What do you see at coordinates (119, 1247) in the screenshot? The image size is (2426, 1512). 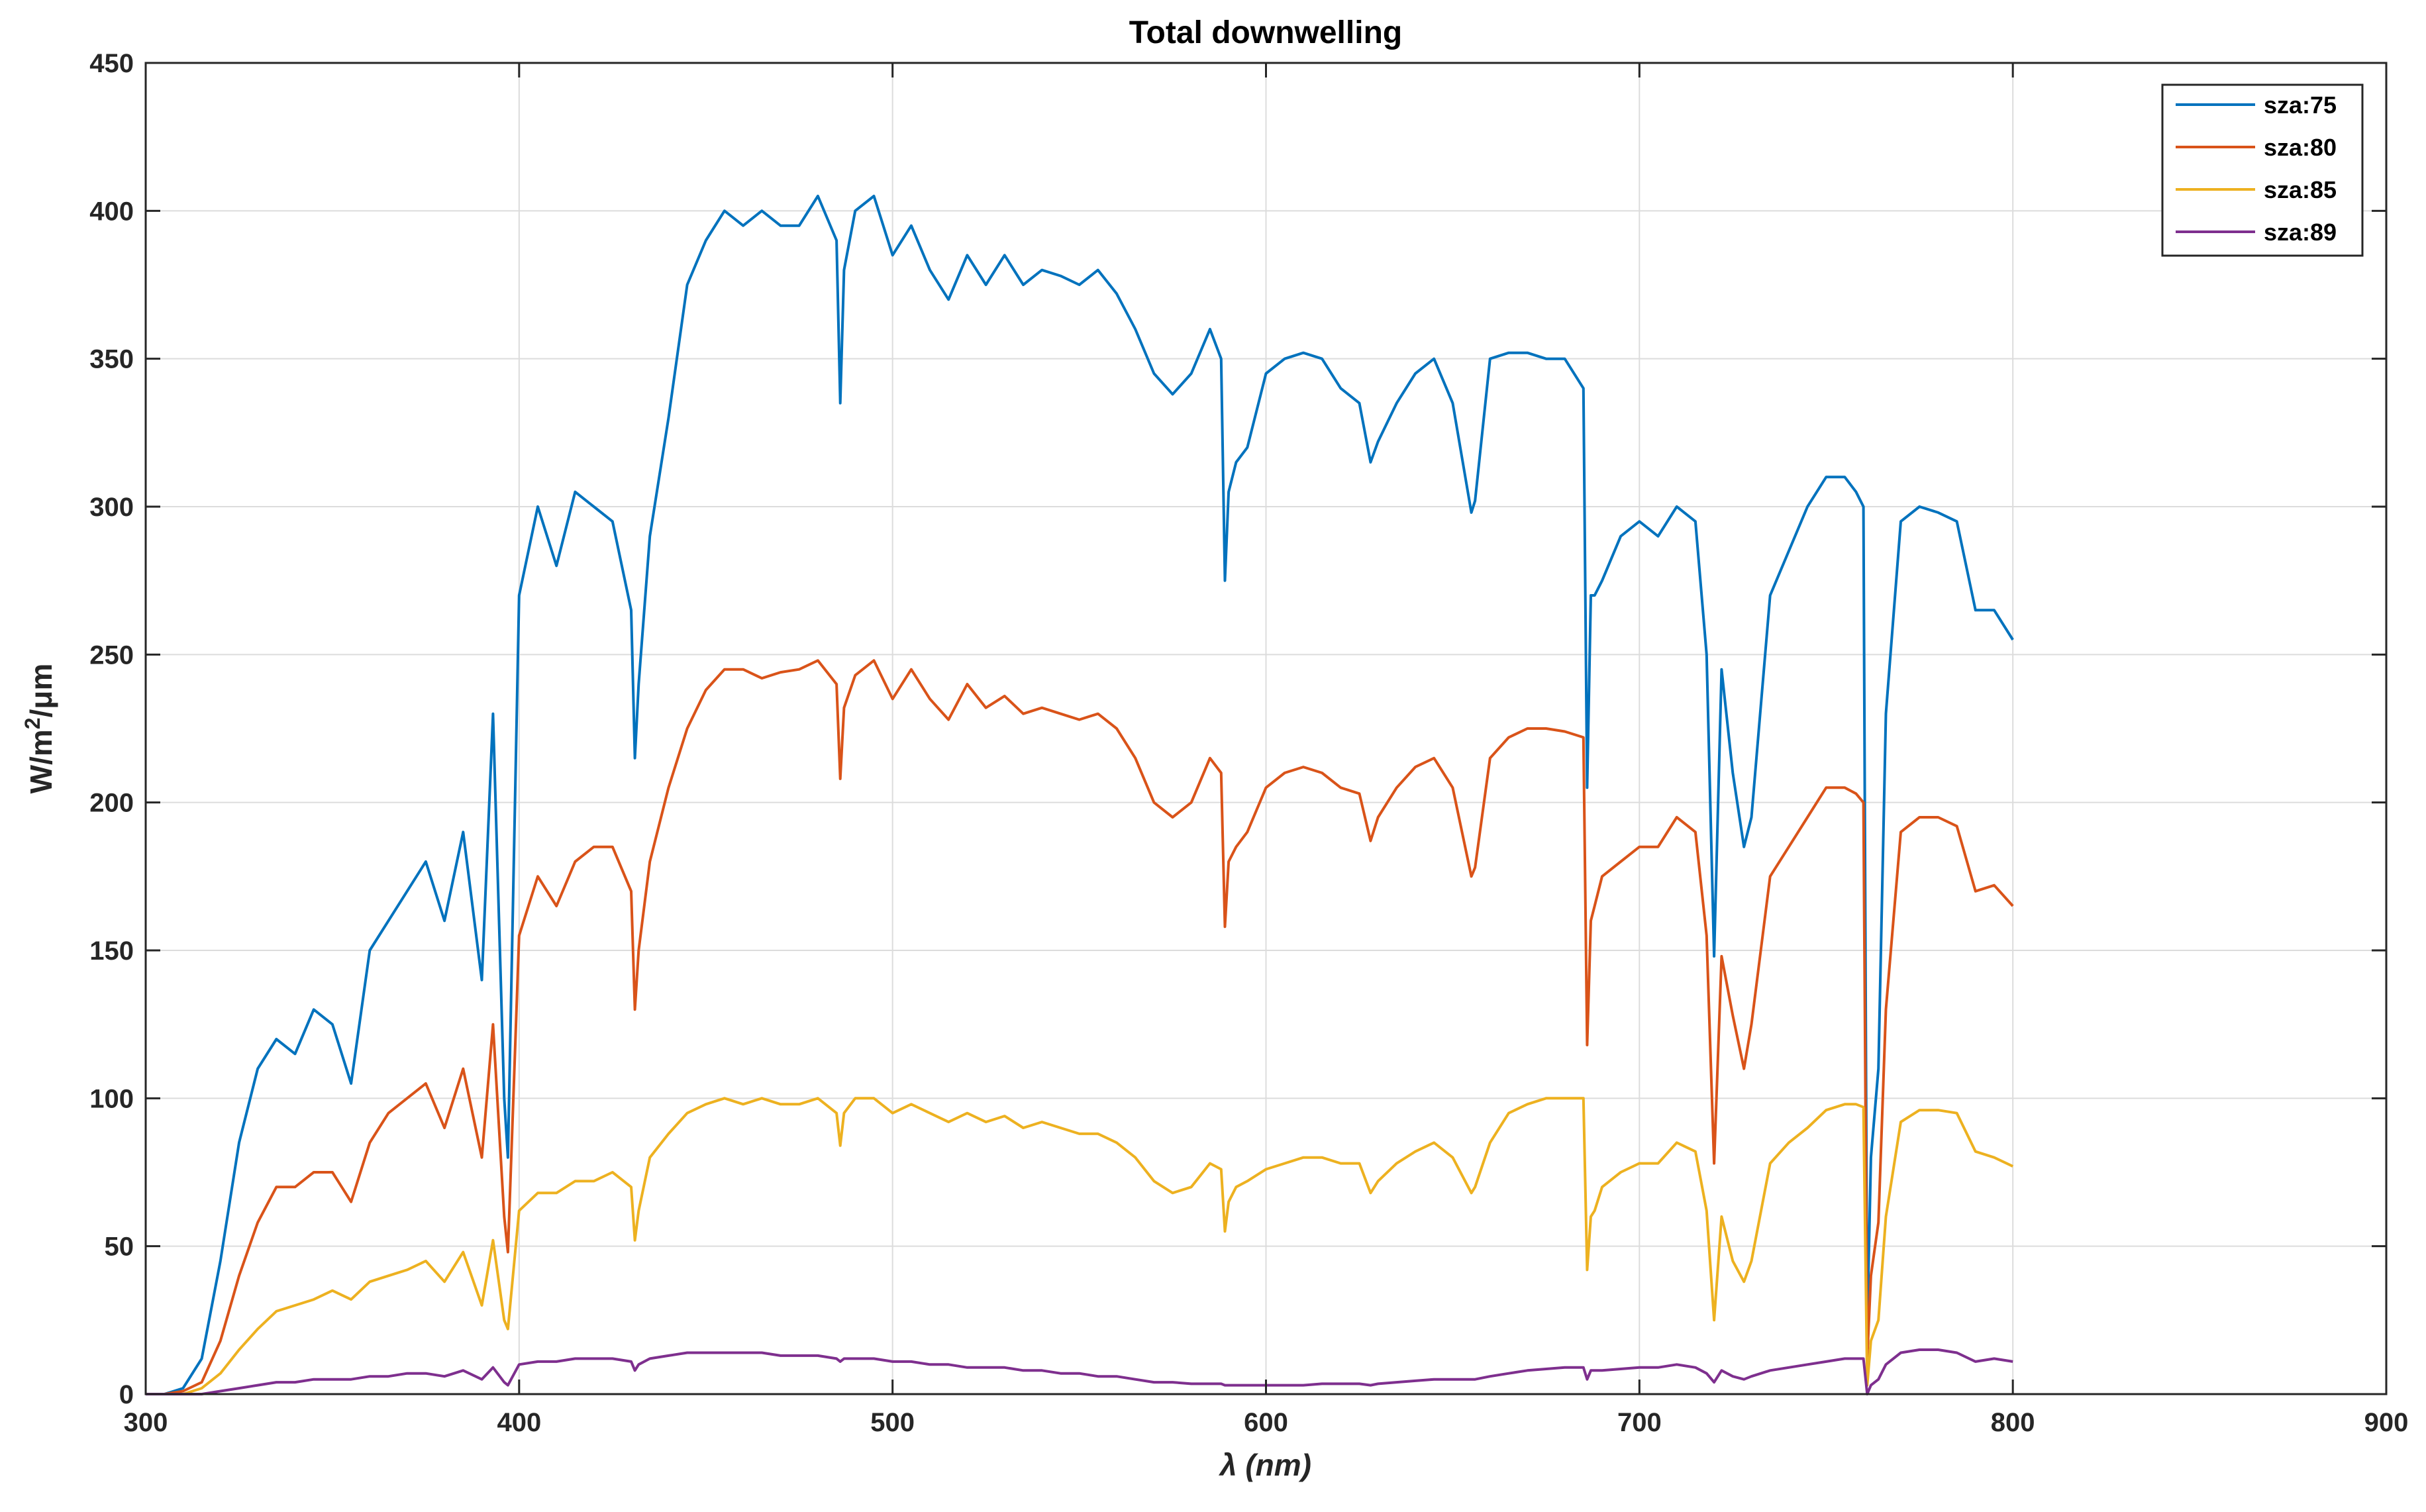 I see `y-tick-label: 50` at bounding box center [119, 1247].